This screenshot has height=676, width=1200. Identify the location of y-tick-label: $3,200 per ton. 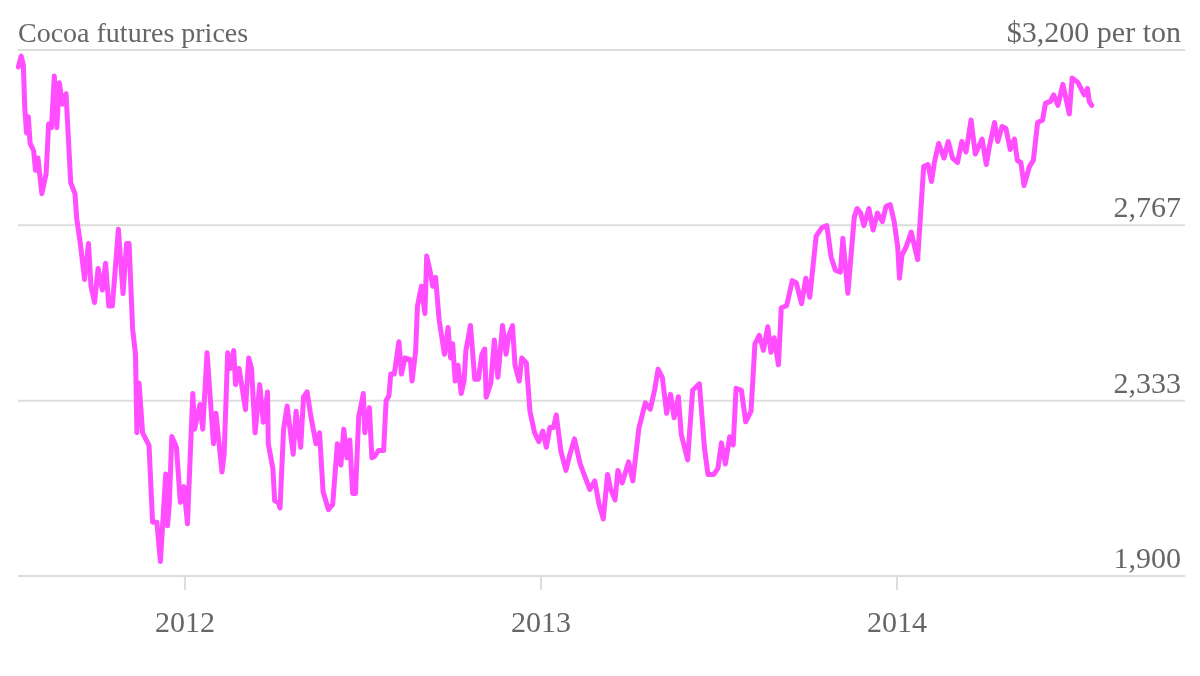
(1093, 31).